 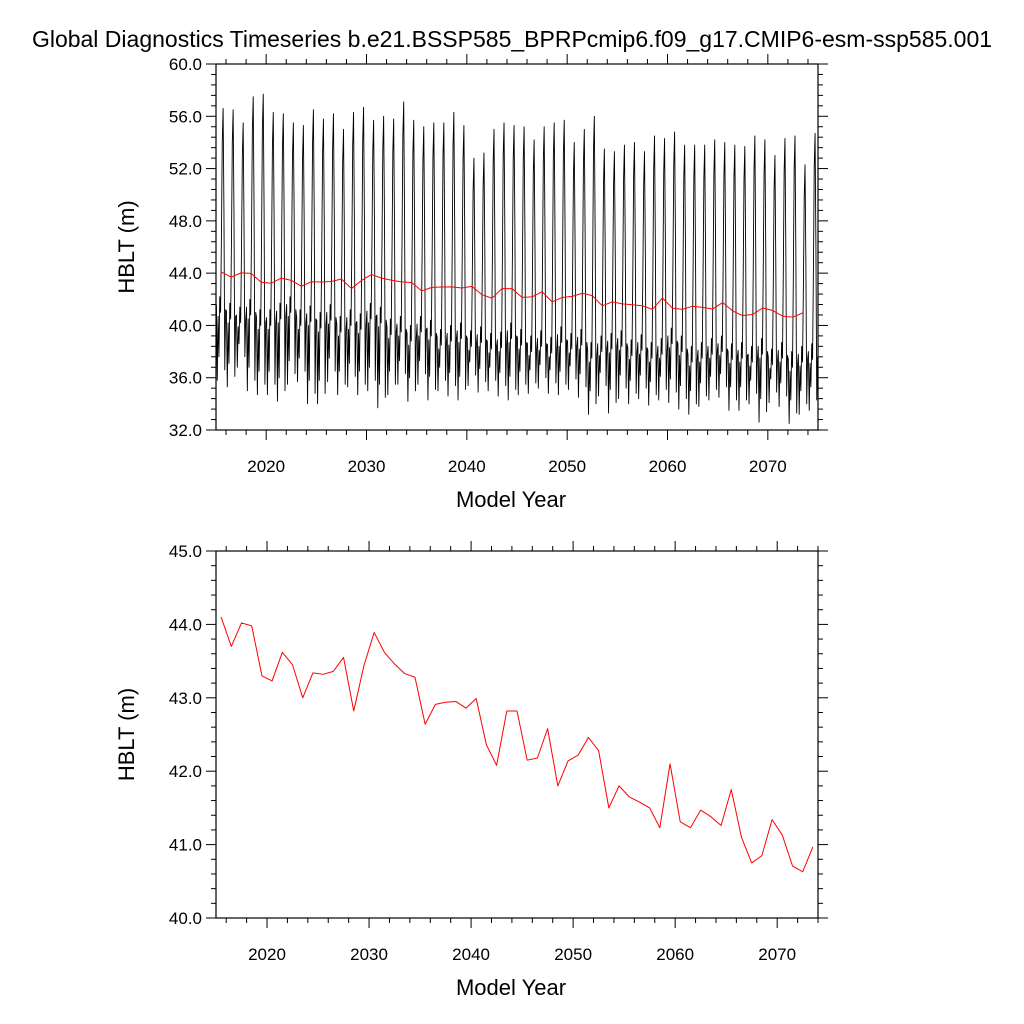 I want to click on y-tick-label: 52.0, so click(x=185, y=169).